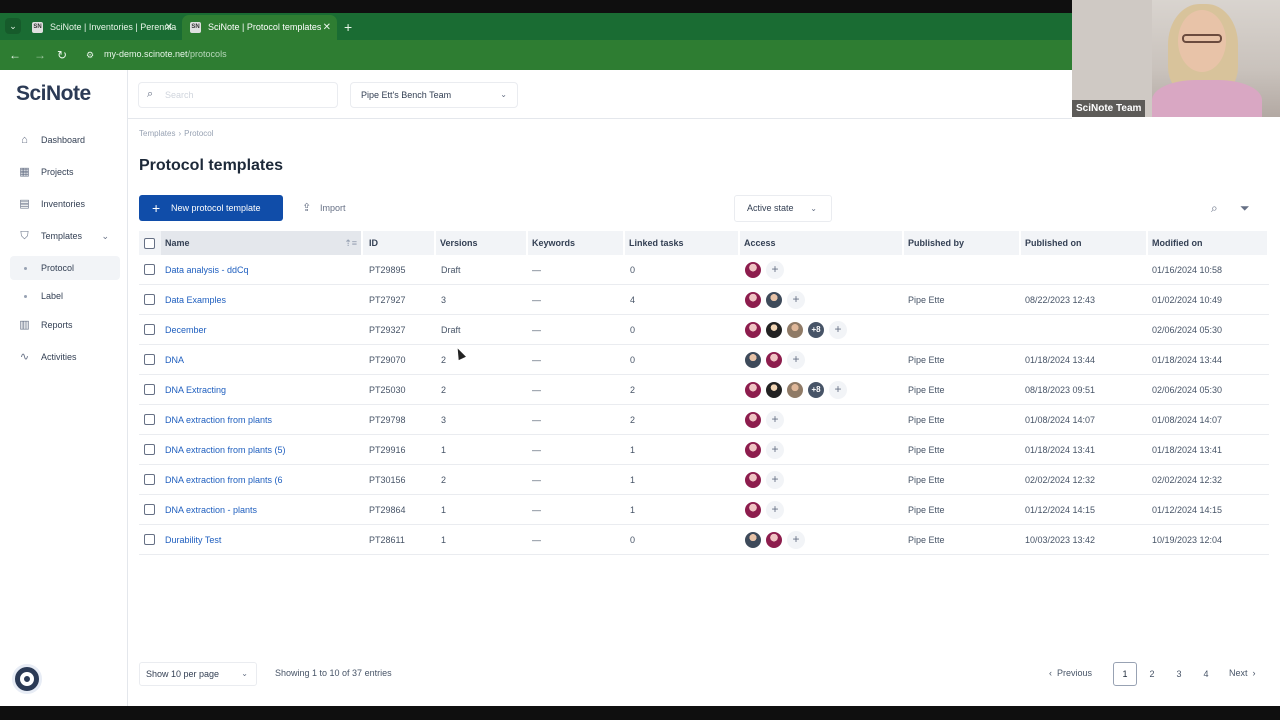 This screenshot has height=720, width=1280. Describe the element at coordinates (186, 330) in the screenshot. I see `row-name-link: December` at that location.